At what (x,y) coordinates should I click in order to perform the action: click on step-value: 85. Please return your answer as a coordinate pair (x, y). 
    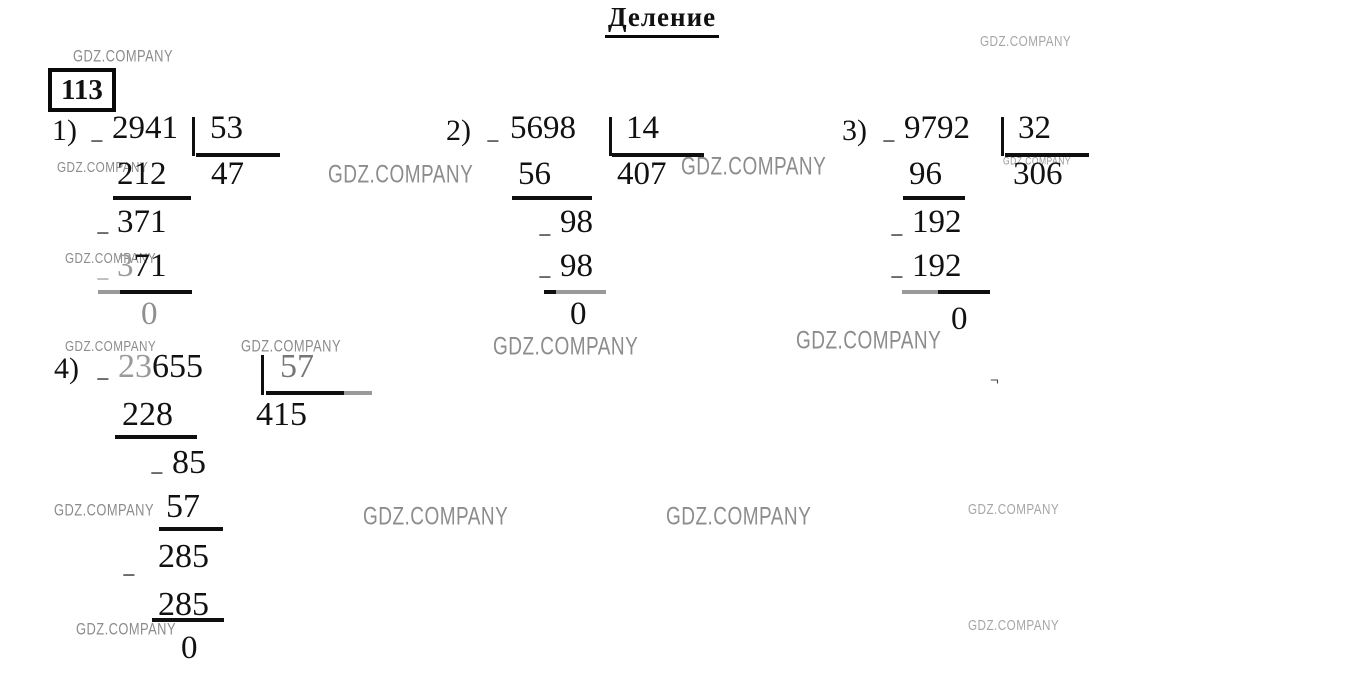
    Looking at the image, I should click on (189, 462).